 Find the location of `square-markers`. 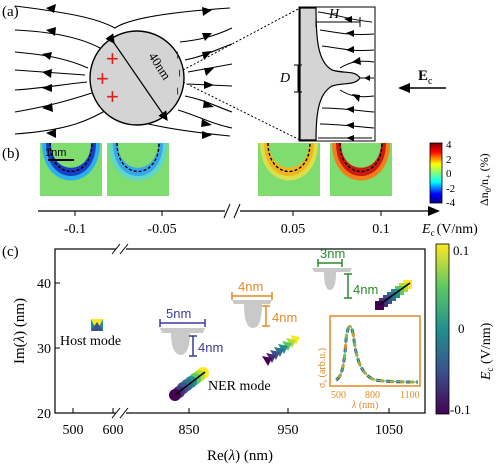

square-markers is located at coordinates (393, 295).